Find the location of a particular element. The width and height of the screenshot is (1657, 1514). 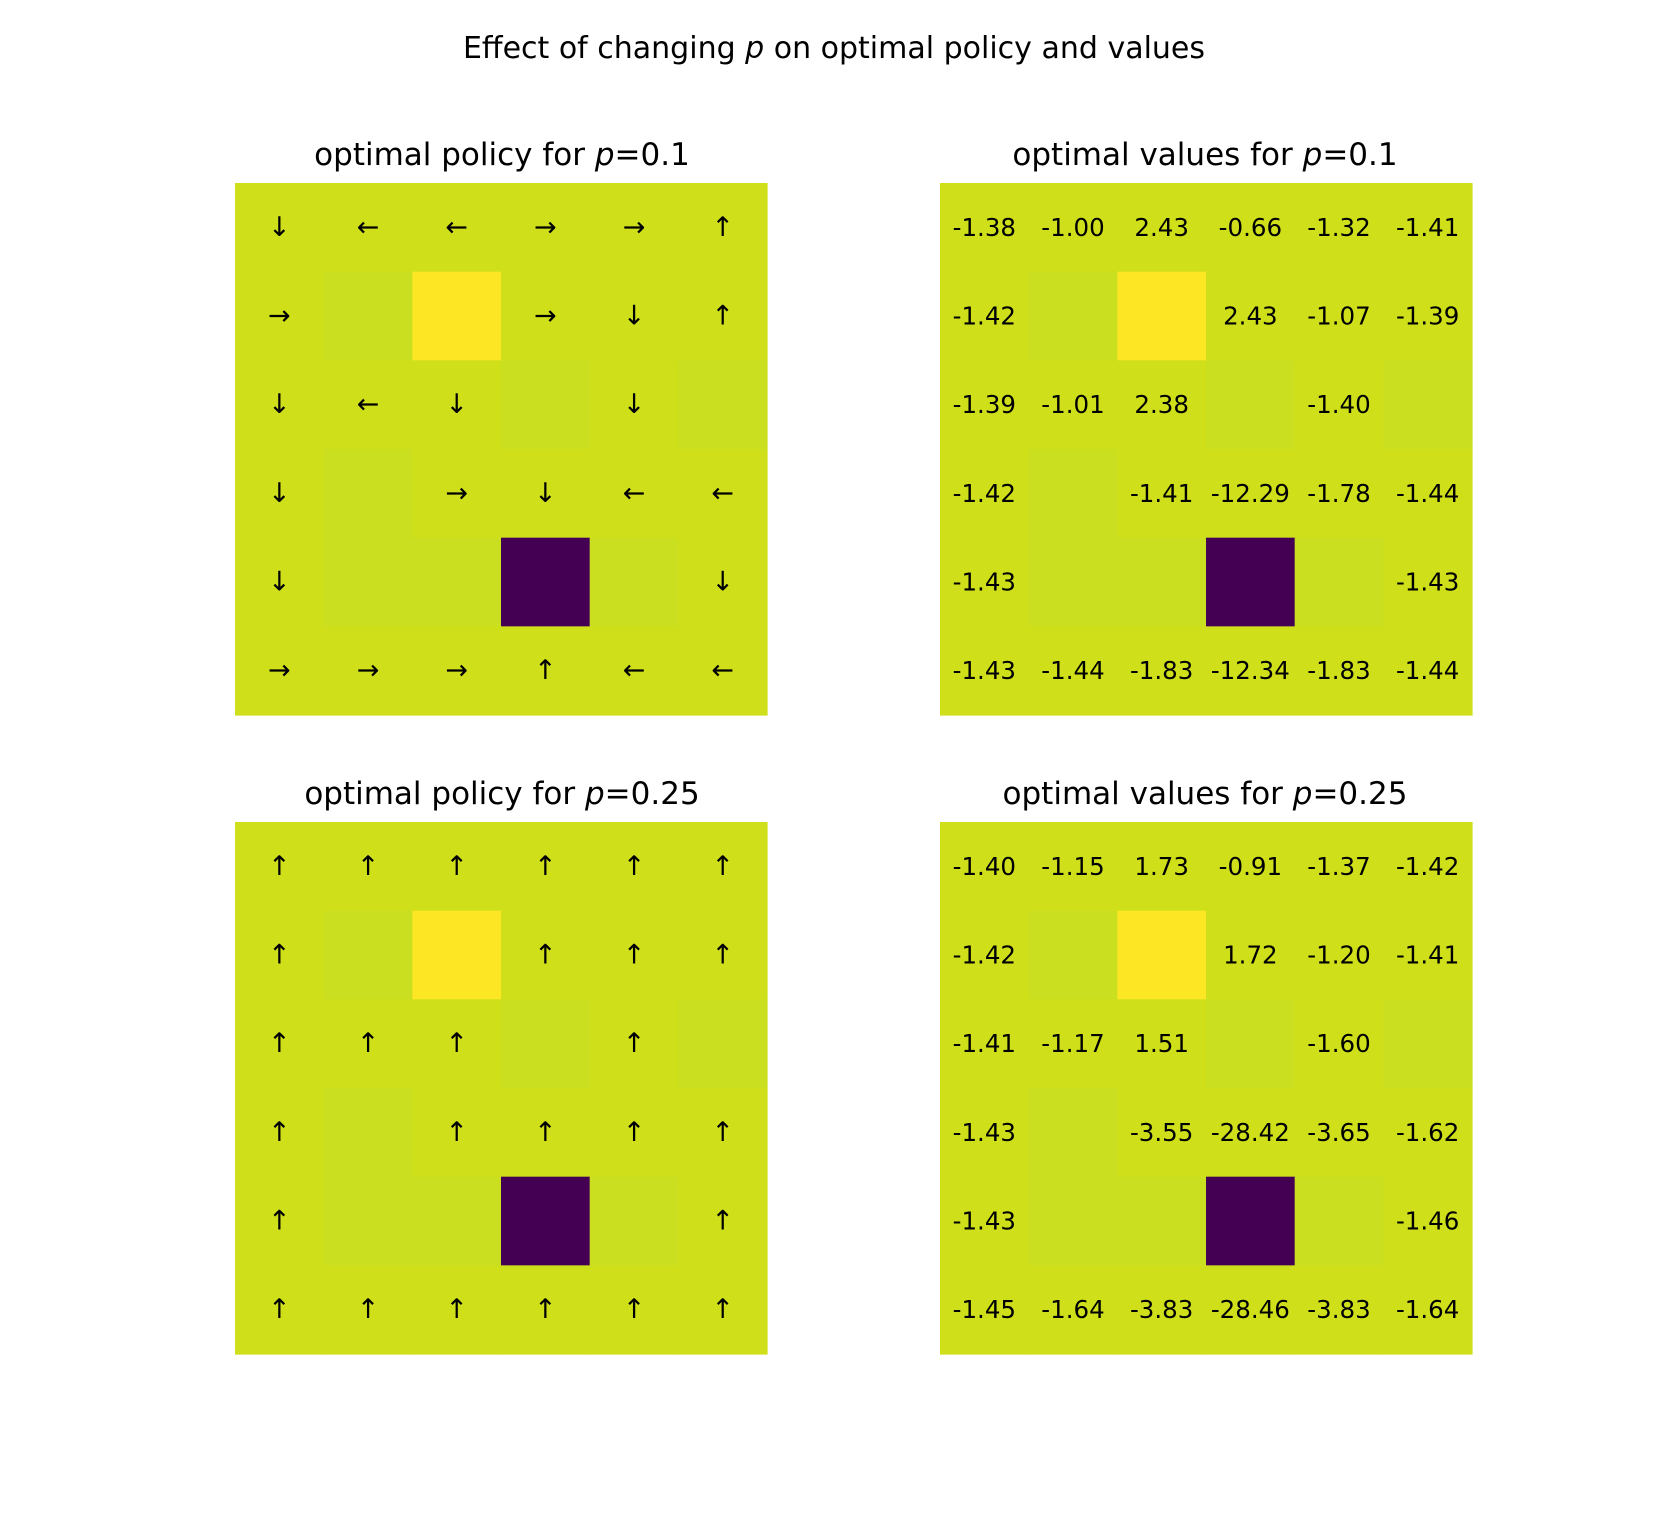

heatmap-labels: ↓ ← ← → → ↑ → → ↓ ↑ ↓ ← ↓ ↓ ↓ → ↓ ← ← ↓ ↓ → → → ↑ ← ← is located at coordinates (501, 449).